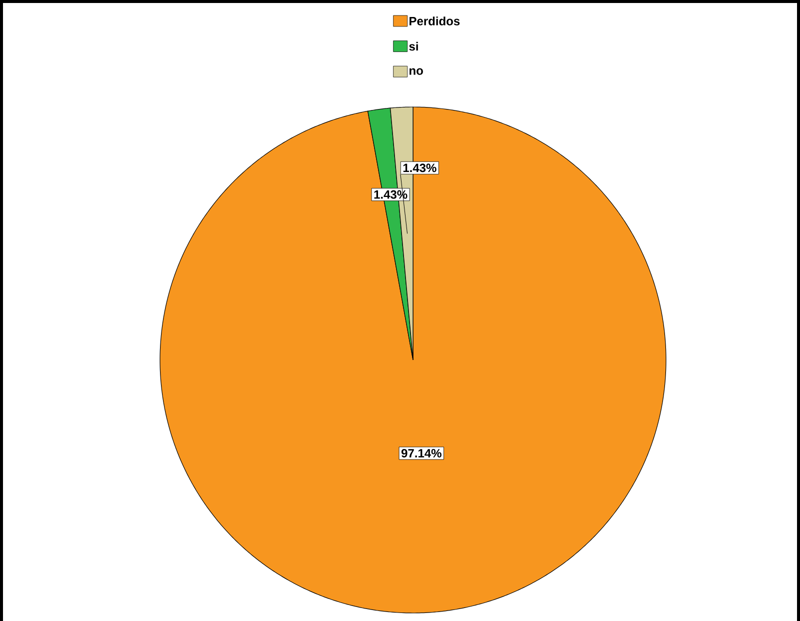 The image size is (800, 621). I want to click on legend-label: Perdidos, so click(435, 21).